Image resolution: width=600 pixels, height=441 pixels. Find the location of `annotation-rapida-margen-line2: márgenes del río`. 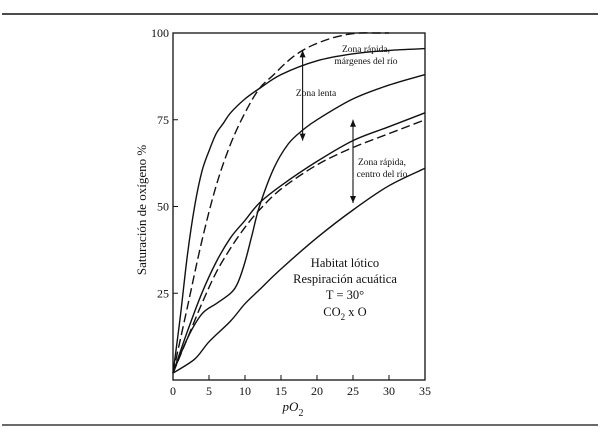

annotation-rapida-margen-line2: márgenes del río is located at coordinates (365, 62).